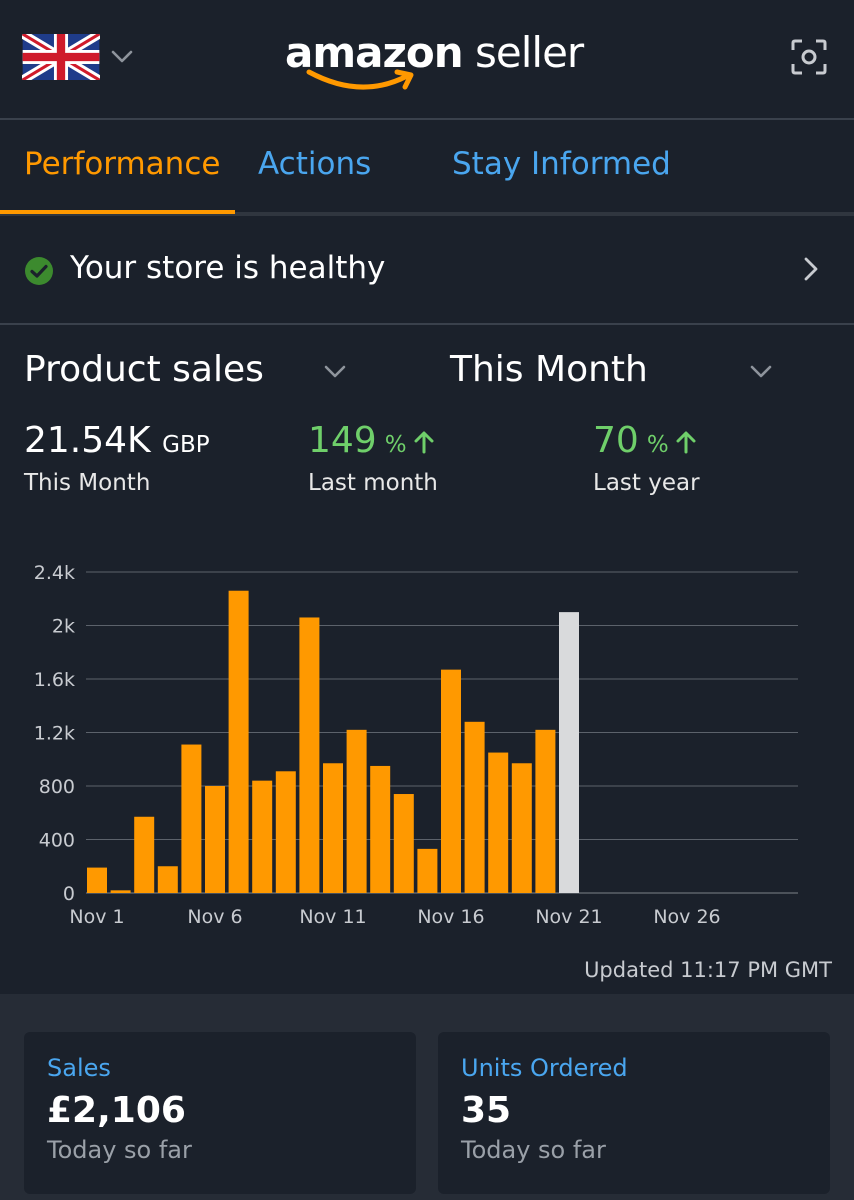  I want to click on last-year-number: 70, so click(616, 440).